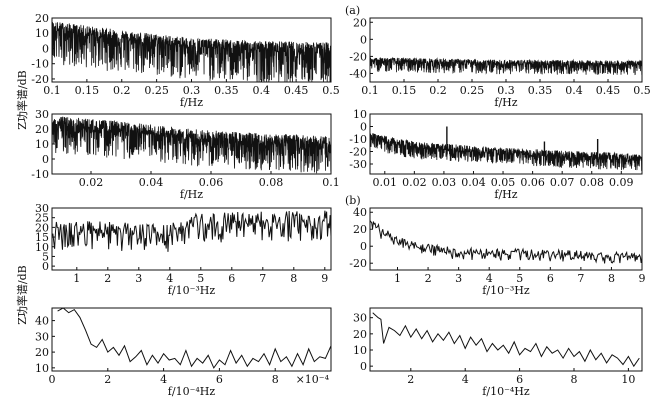 The height and width of the screenshot is (404, 661). Describe the element at coordinates (45, 266) in the screenshot. I see `y-tick-label-b1-0: 0` at that location.